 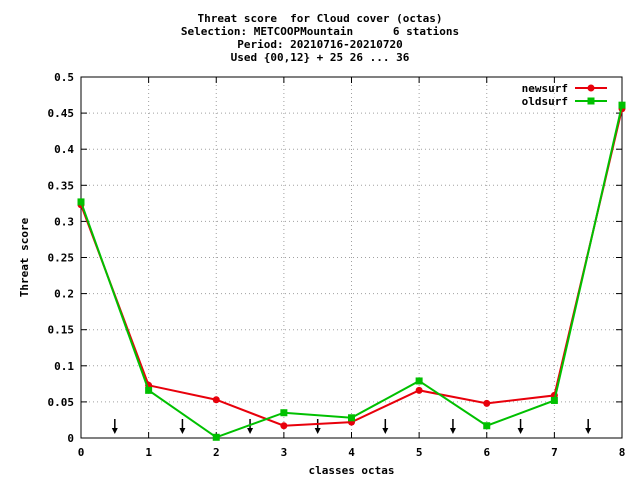 I want to click on y-tick-label: 0.3, so click(x=64, y=221).